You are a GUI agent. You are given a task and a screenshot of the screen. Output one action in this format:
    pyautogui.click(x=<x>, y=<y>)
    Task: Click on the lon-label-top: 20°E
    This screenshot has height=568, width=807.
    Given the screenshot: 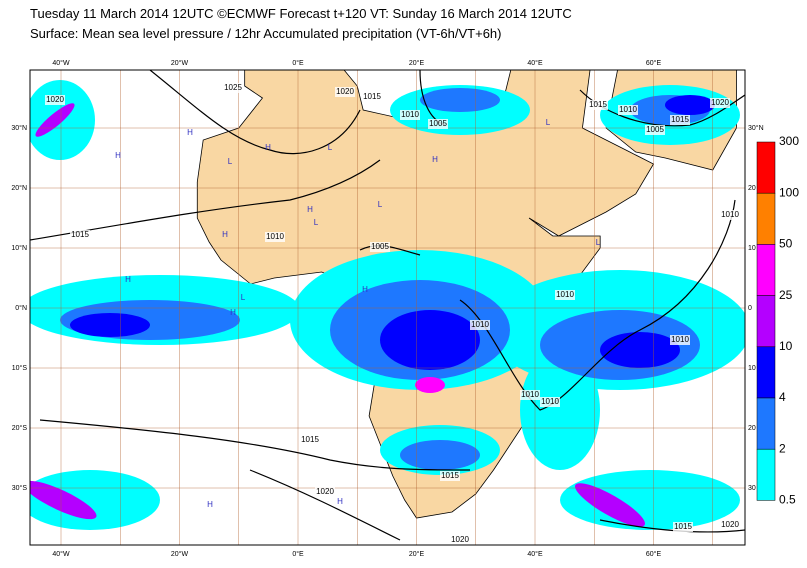 What is the action you would take?
    pyautogui.click(x=417, y=63)
    